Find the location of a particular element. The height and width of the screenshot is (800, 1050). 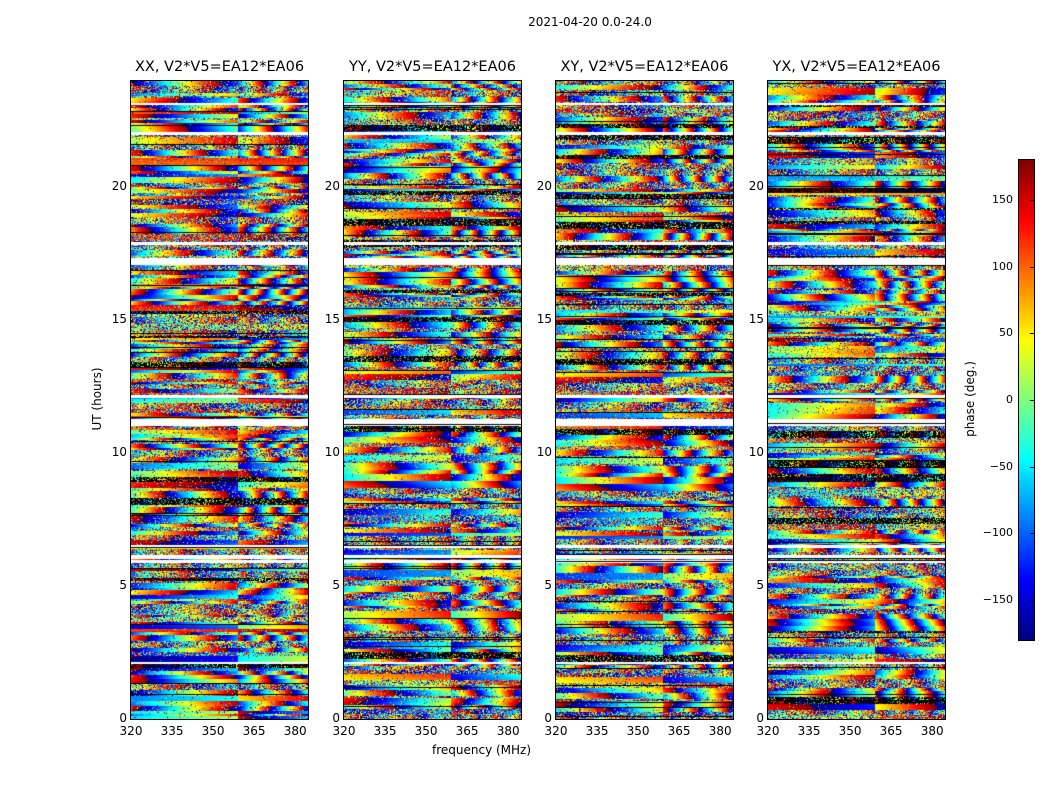

y-axis-label: UT (hours) is located at coordinates (97, 399).